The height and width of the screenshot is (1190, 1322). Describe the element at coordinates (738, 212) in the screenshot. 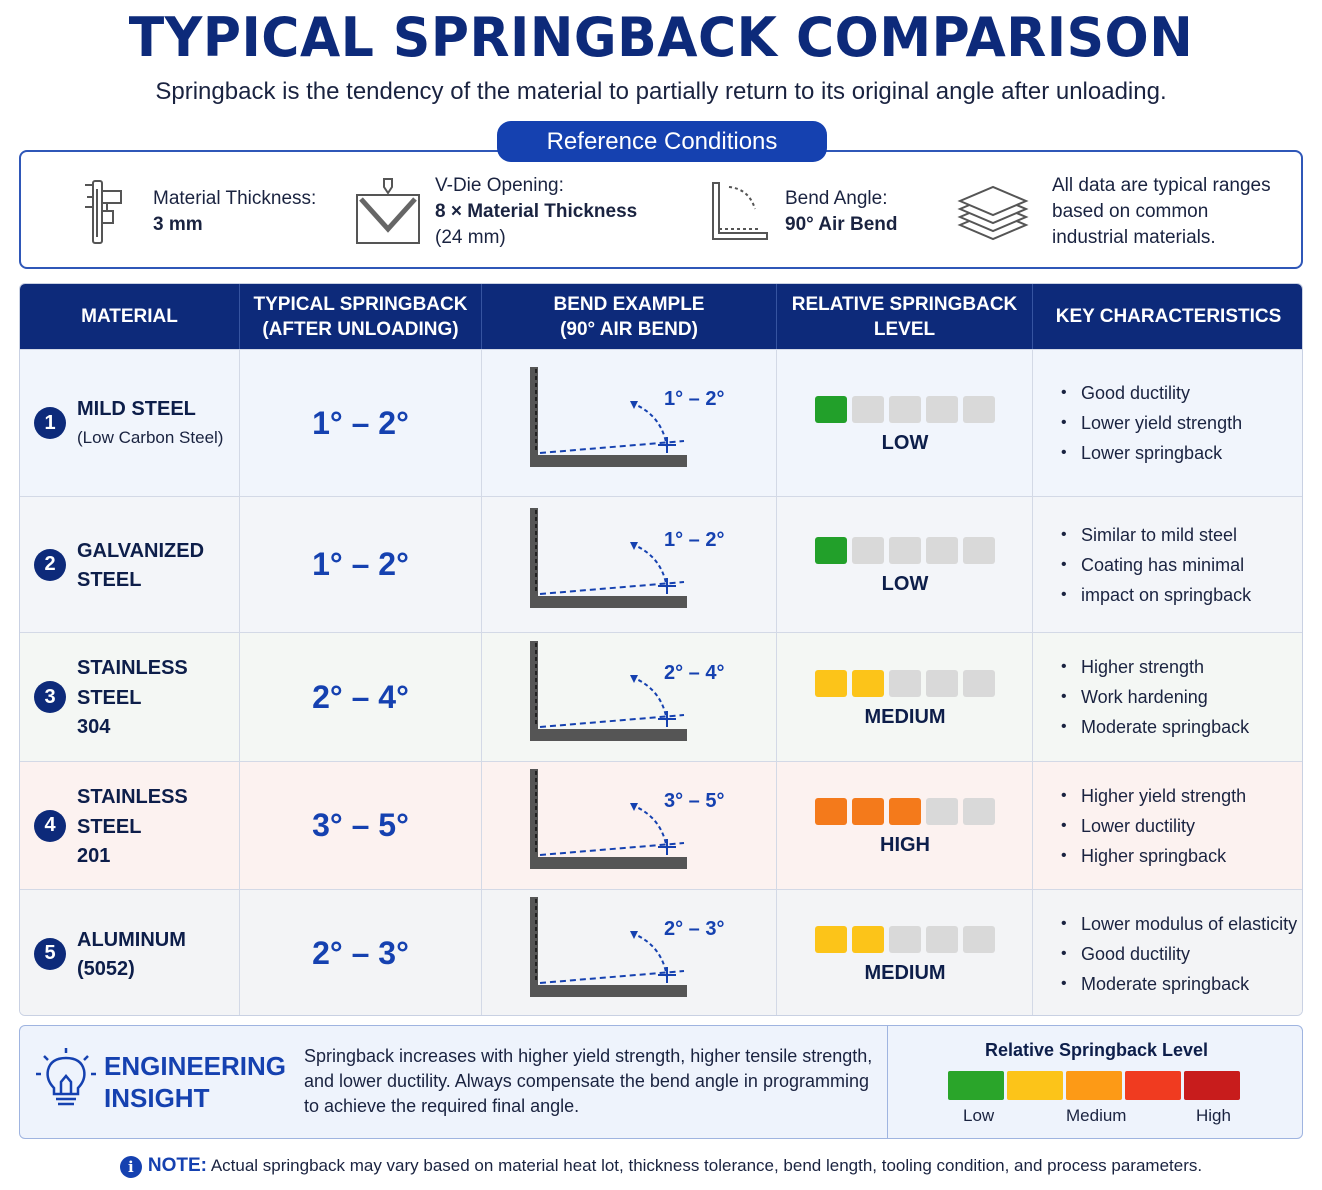

I see `bend-angle-icon` at that location.